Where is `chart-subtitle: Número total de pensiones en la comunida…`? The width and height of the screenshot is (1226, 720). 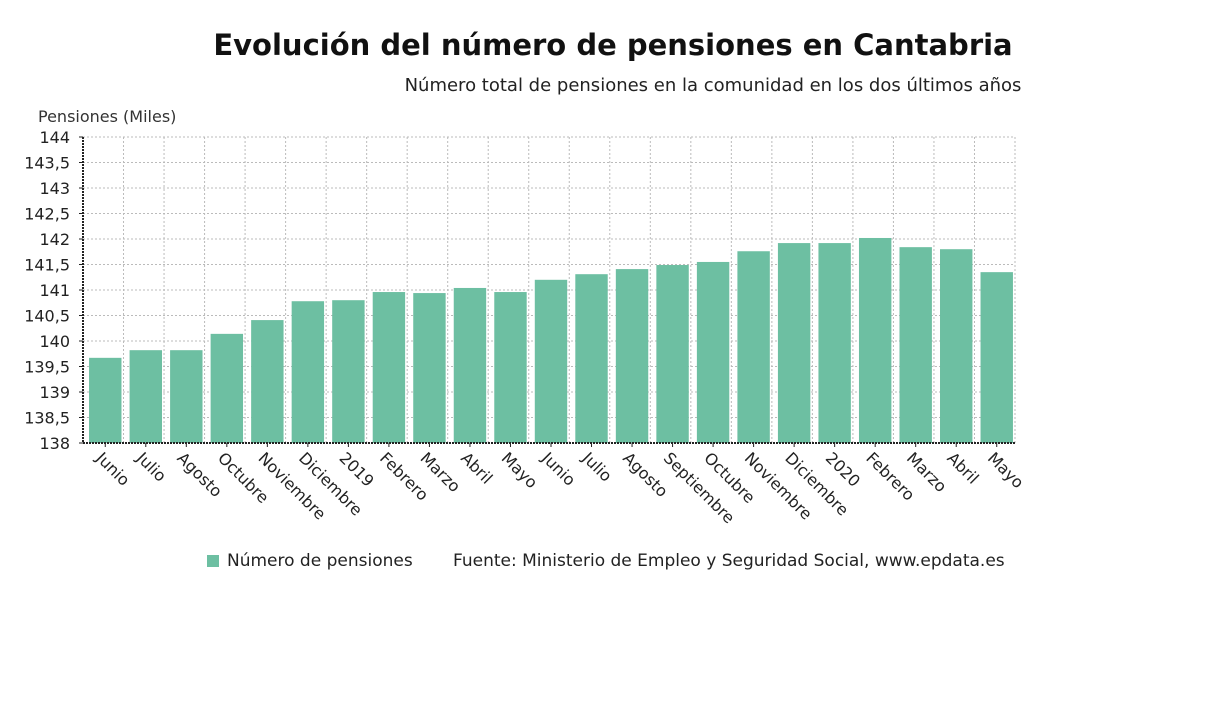 chart-subtitle: Número total de pensiones en la comunida… is located at coordinates (613, 85).